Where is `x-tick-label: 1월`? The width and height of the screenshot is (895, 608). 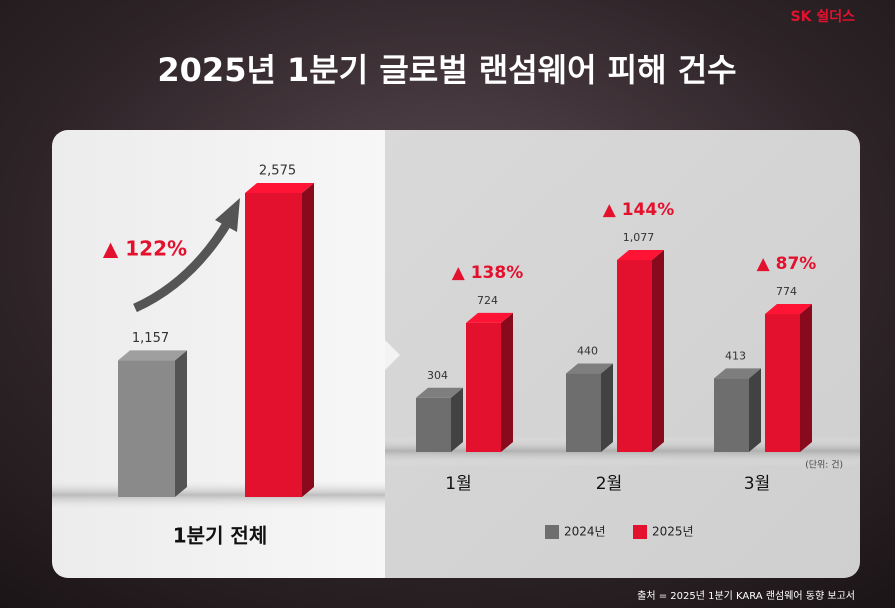
x-tick-label: 1월 is located at coordinates (458, 484).